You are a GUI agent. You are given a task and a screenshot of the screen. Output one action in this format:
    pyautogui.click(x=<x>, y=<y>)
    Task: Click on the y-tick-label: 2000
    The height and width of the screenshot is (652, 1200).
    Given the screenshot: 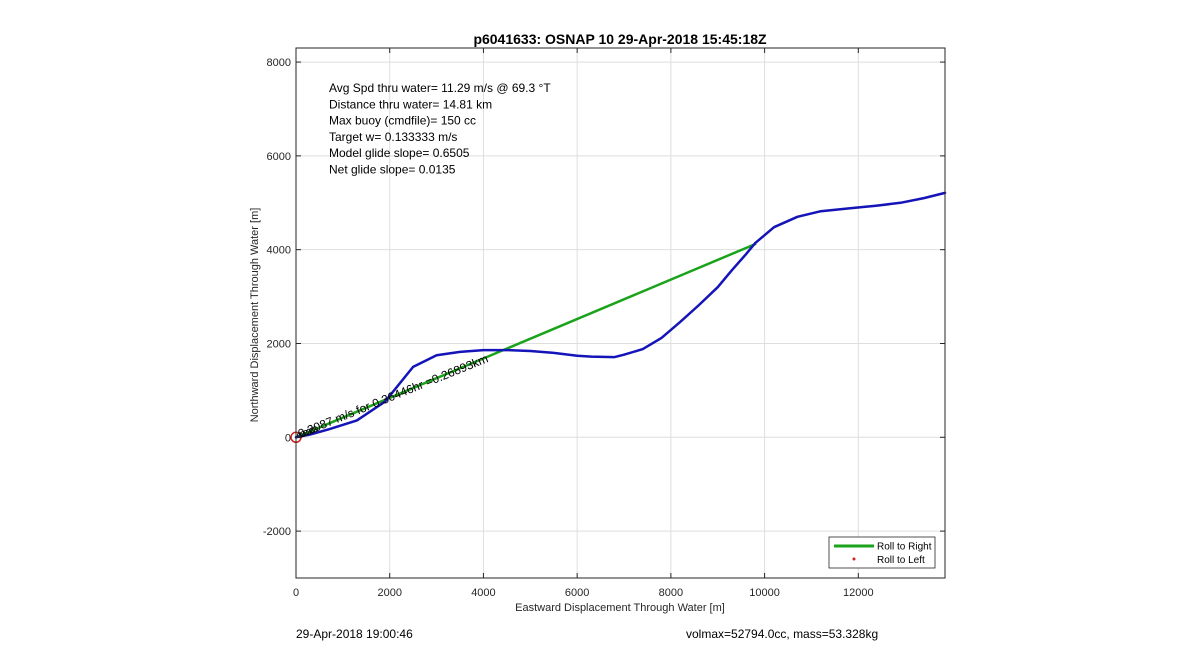 What is the action you would take?
    pyautogui.click(x=279, y=344)
    